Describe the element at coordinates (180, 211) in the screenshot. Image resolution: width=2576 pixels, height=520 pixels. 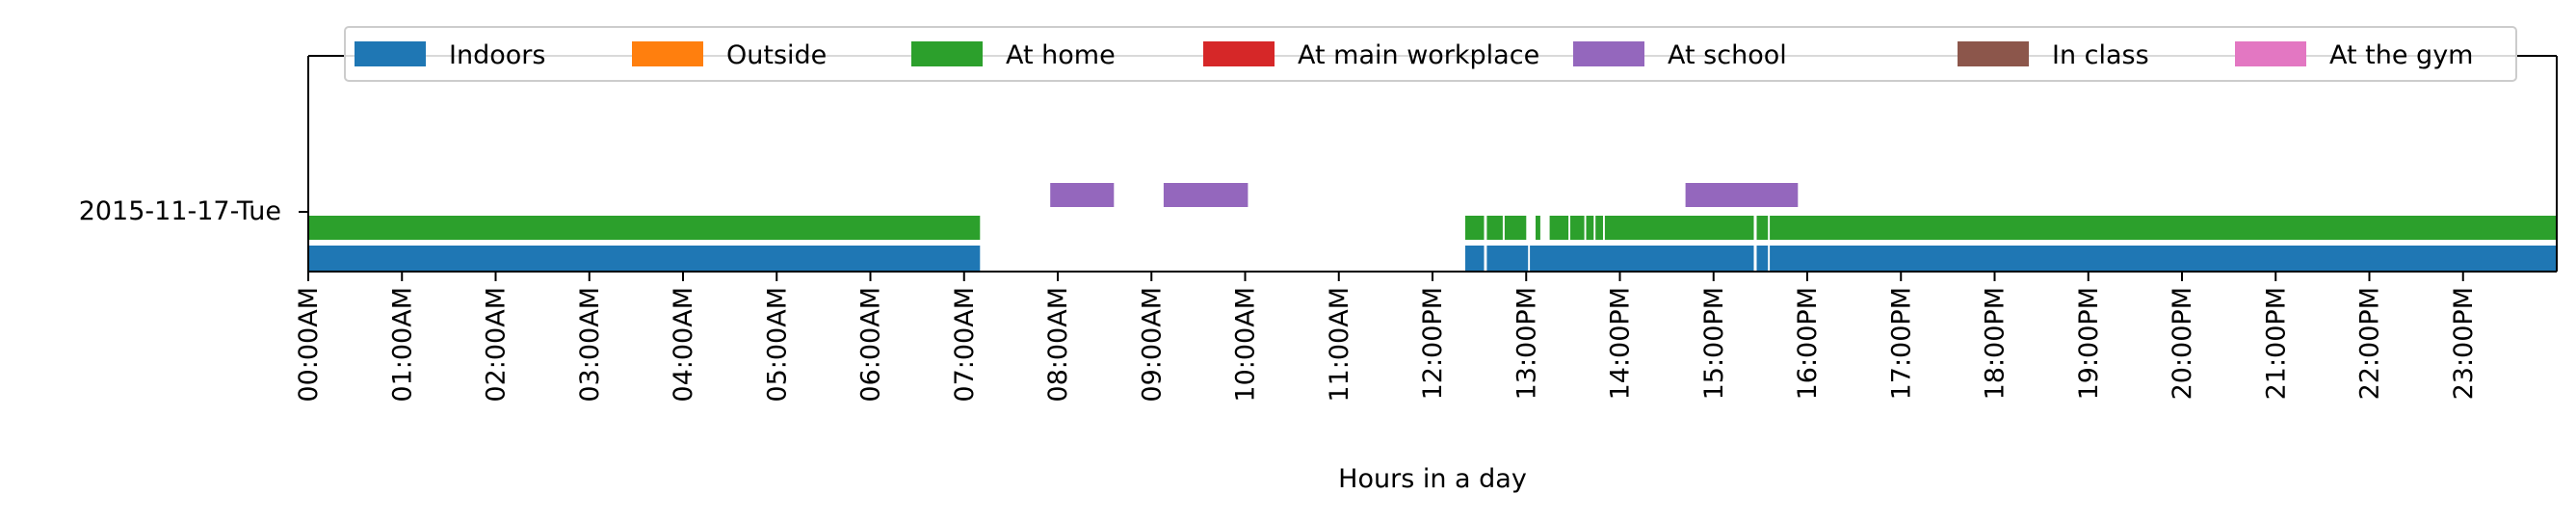
I see `y-tick-label: 2015-11-17-Tue` at that location.